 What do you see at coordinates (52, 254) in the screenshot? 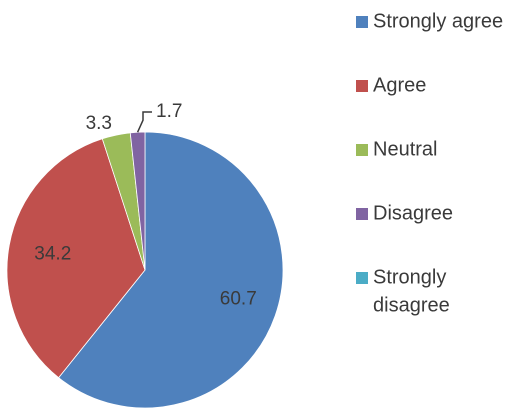
I see `data-label-agree: 34.2` at bounding box center [52, 254].